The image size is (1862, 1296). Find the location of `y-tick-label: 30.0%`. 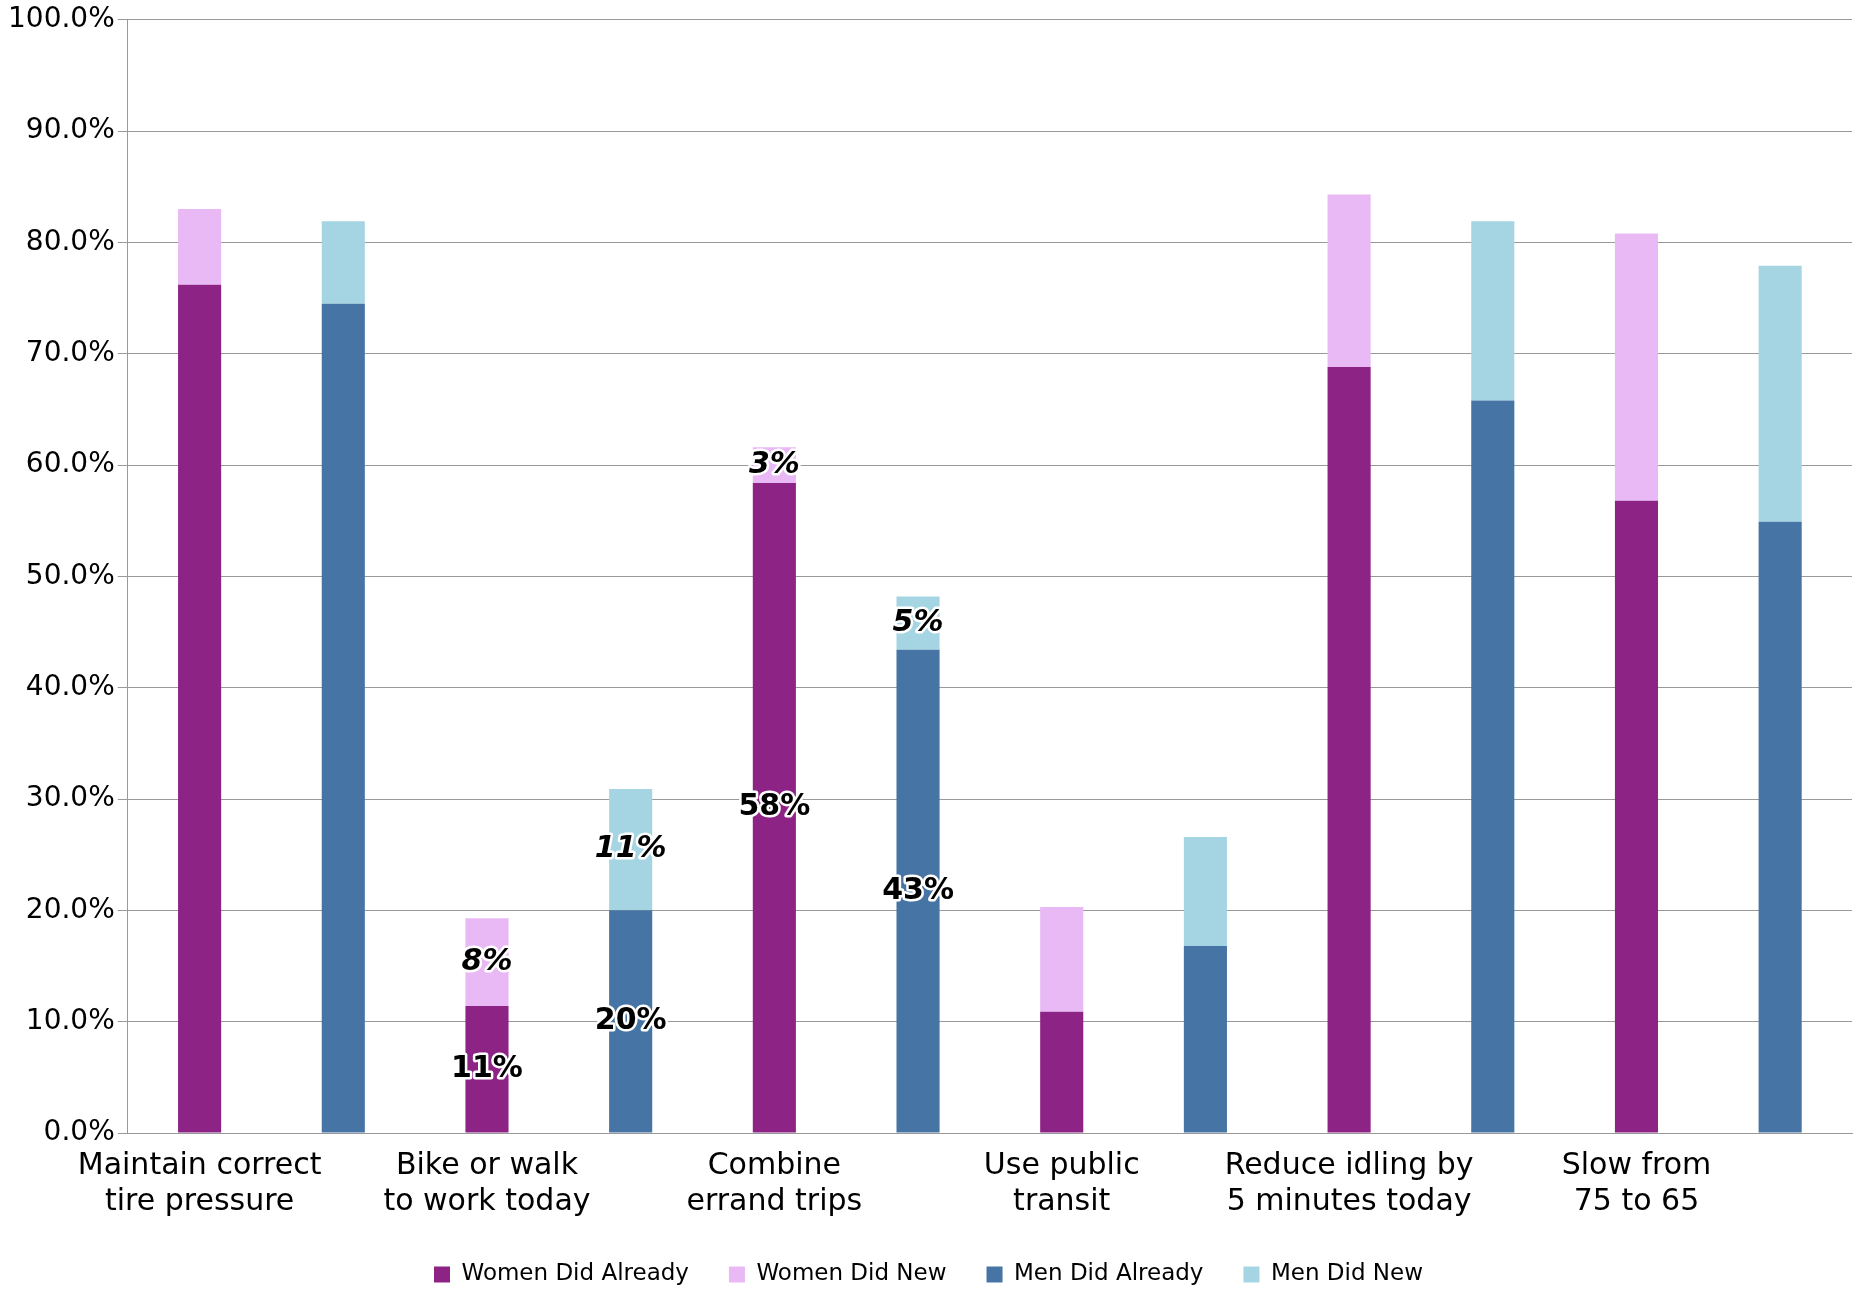

y-tick-label: 30.0% is located at coordinates (70, 797).